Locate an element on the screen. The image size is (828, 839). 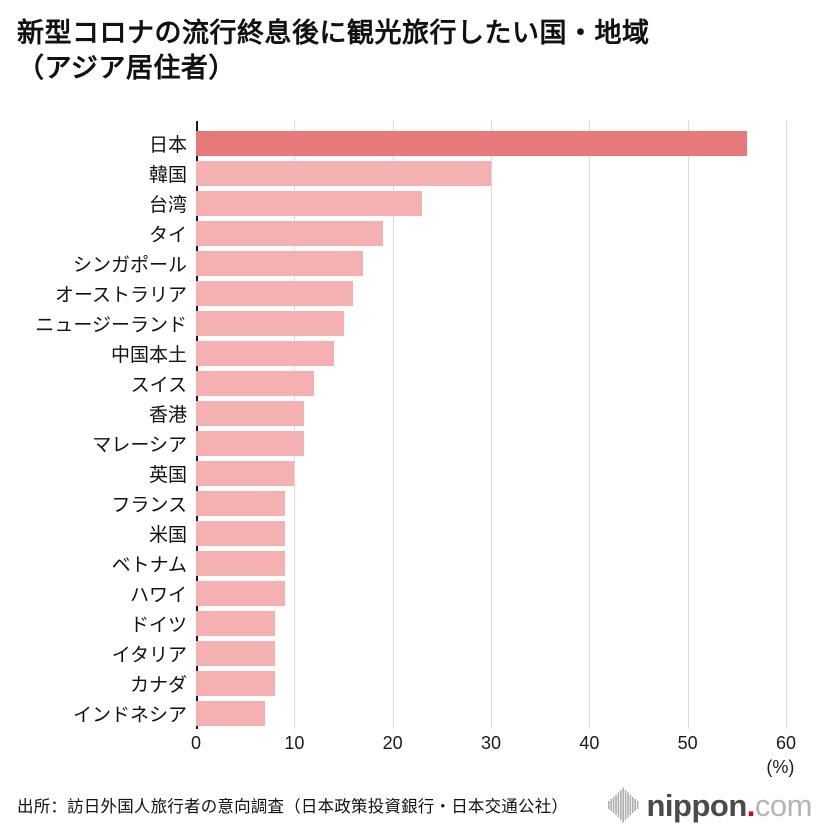
x-tick-label: 0 is located at coordinates (196, 743).